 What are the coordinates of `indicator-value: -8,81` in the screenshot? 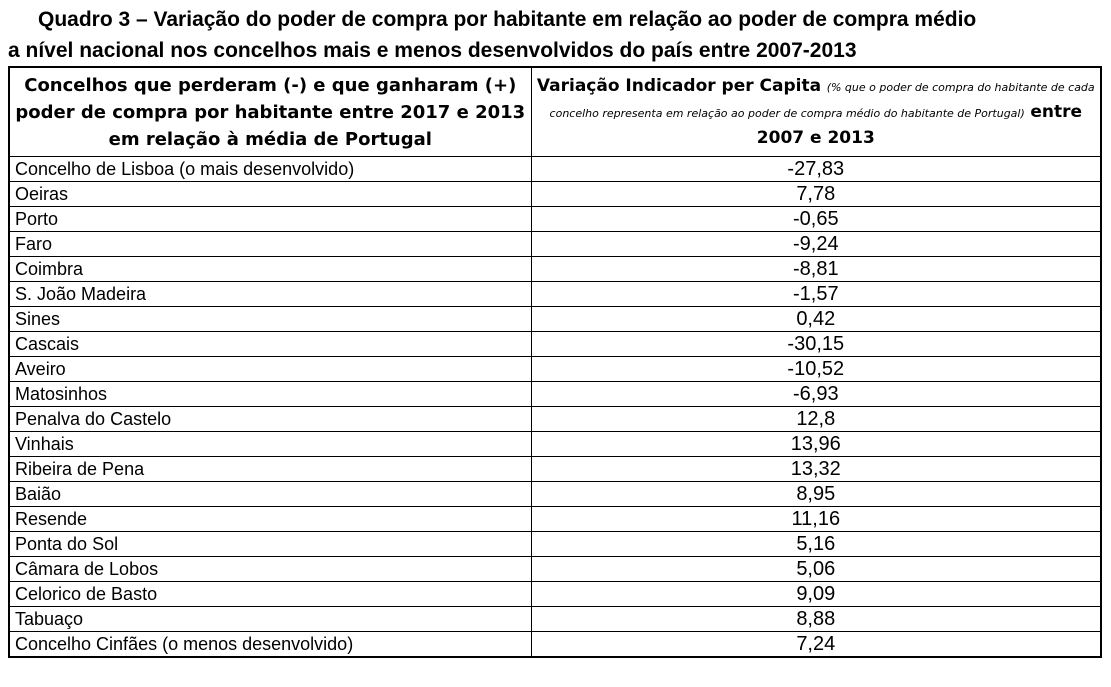 It's located at (816, 269).